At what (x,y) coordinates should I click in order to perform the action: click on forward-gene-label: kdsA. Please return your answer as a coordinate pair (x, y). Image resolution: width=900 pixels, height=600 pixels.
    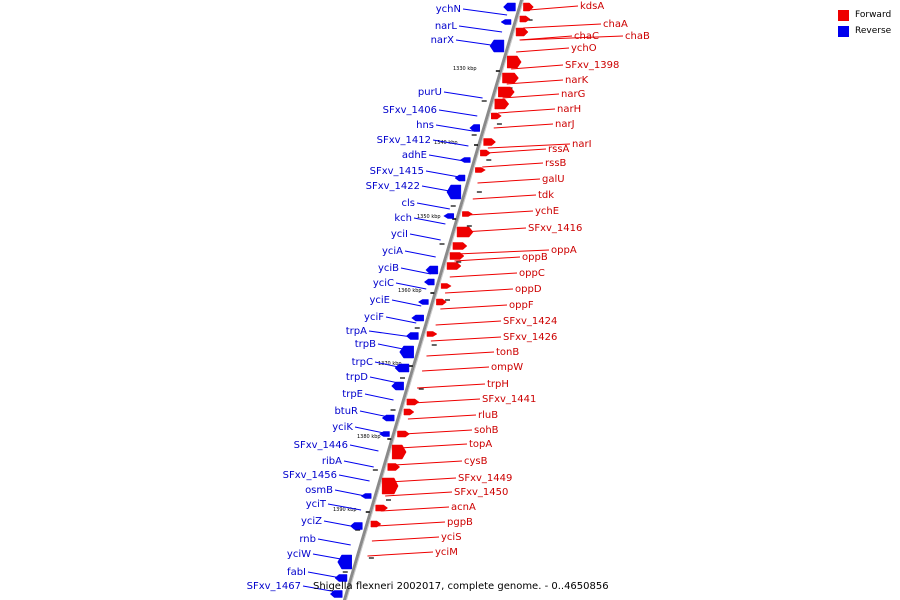
    Looking at the image, I should click on (592, 6).